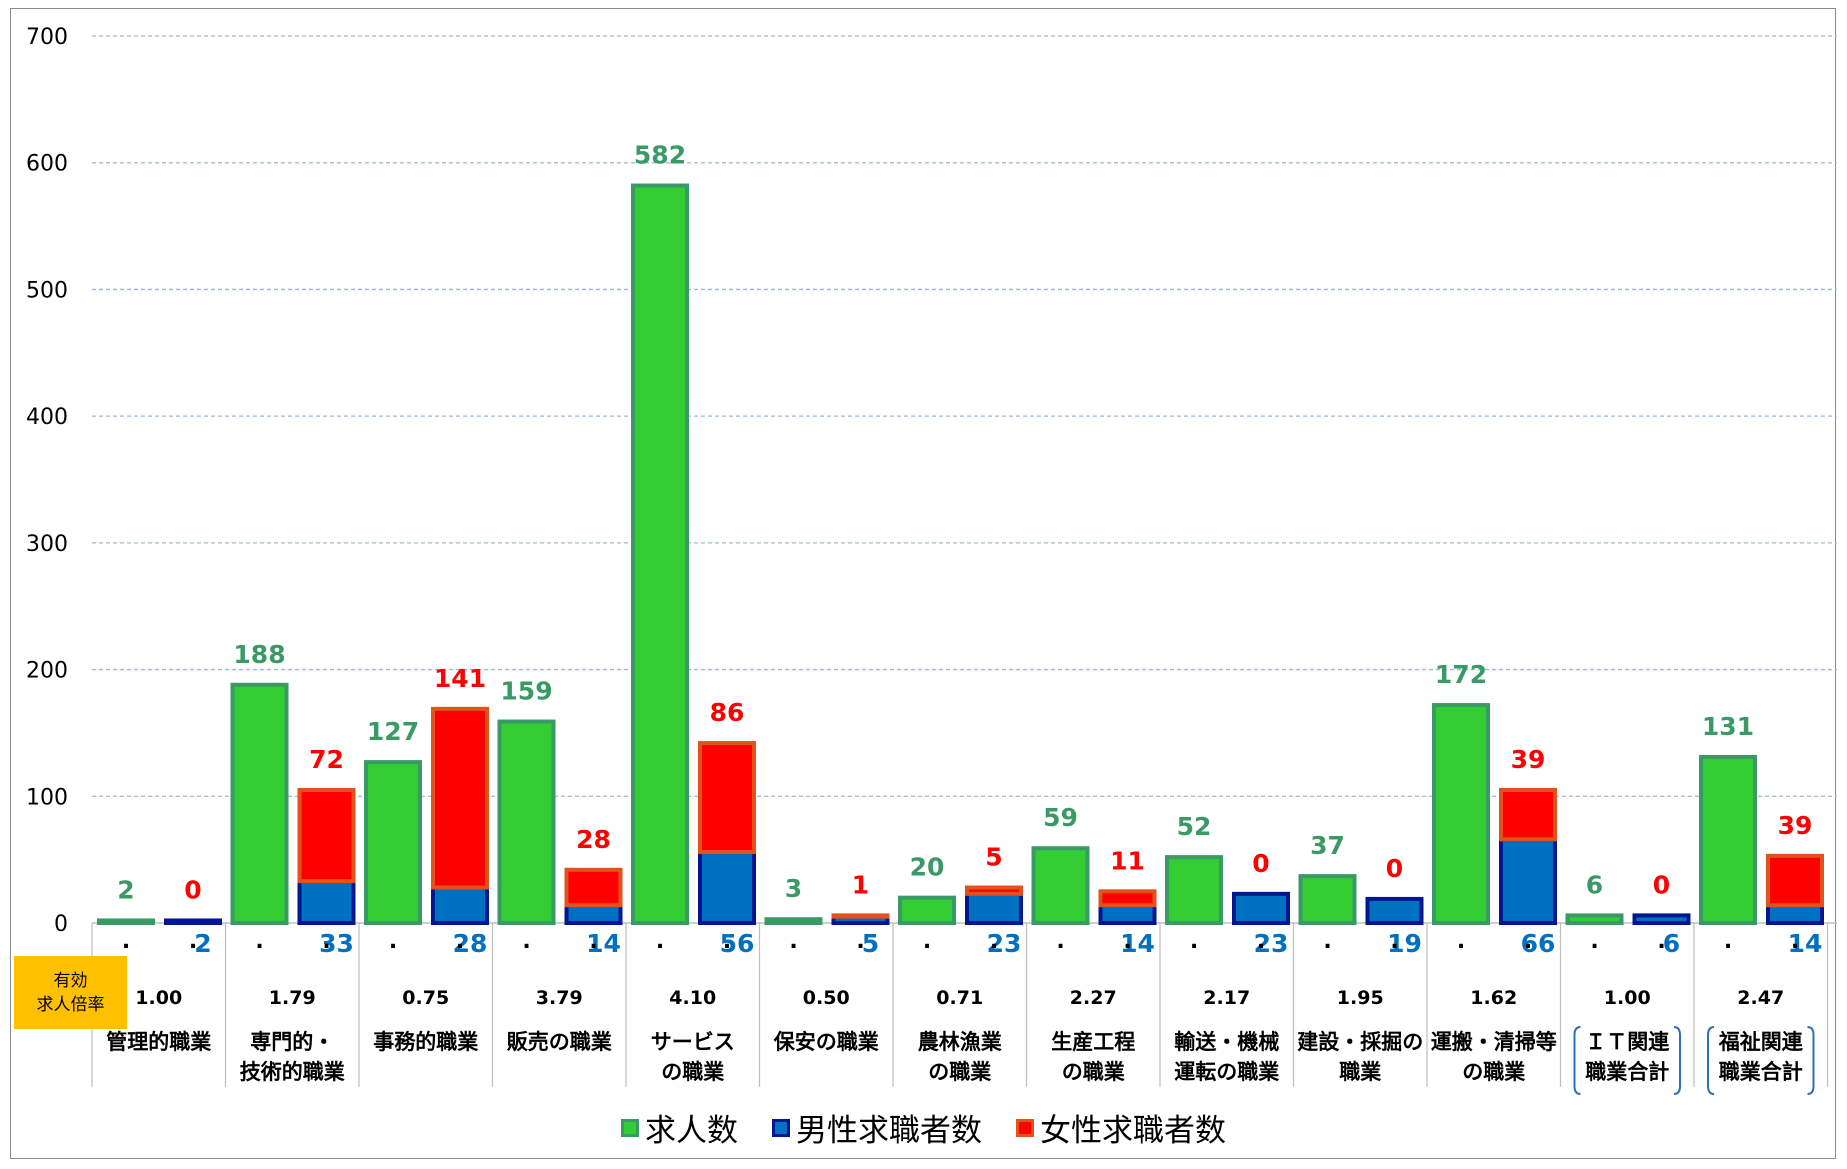 The height and width of the screenshot is (1169, 1847). Describe the element at coordinates (159, 1042) in the screenshot. I see `category-label: 管理的職業` at that location.